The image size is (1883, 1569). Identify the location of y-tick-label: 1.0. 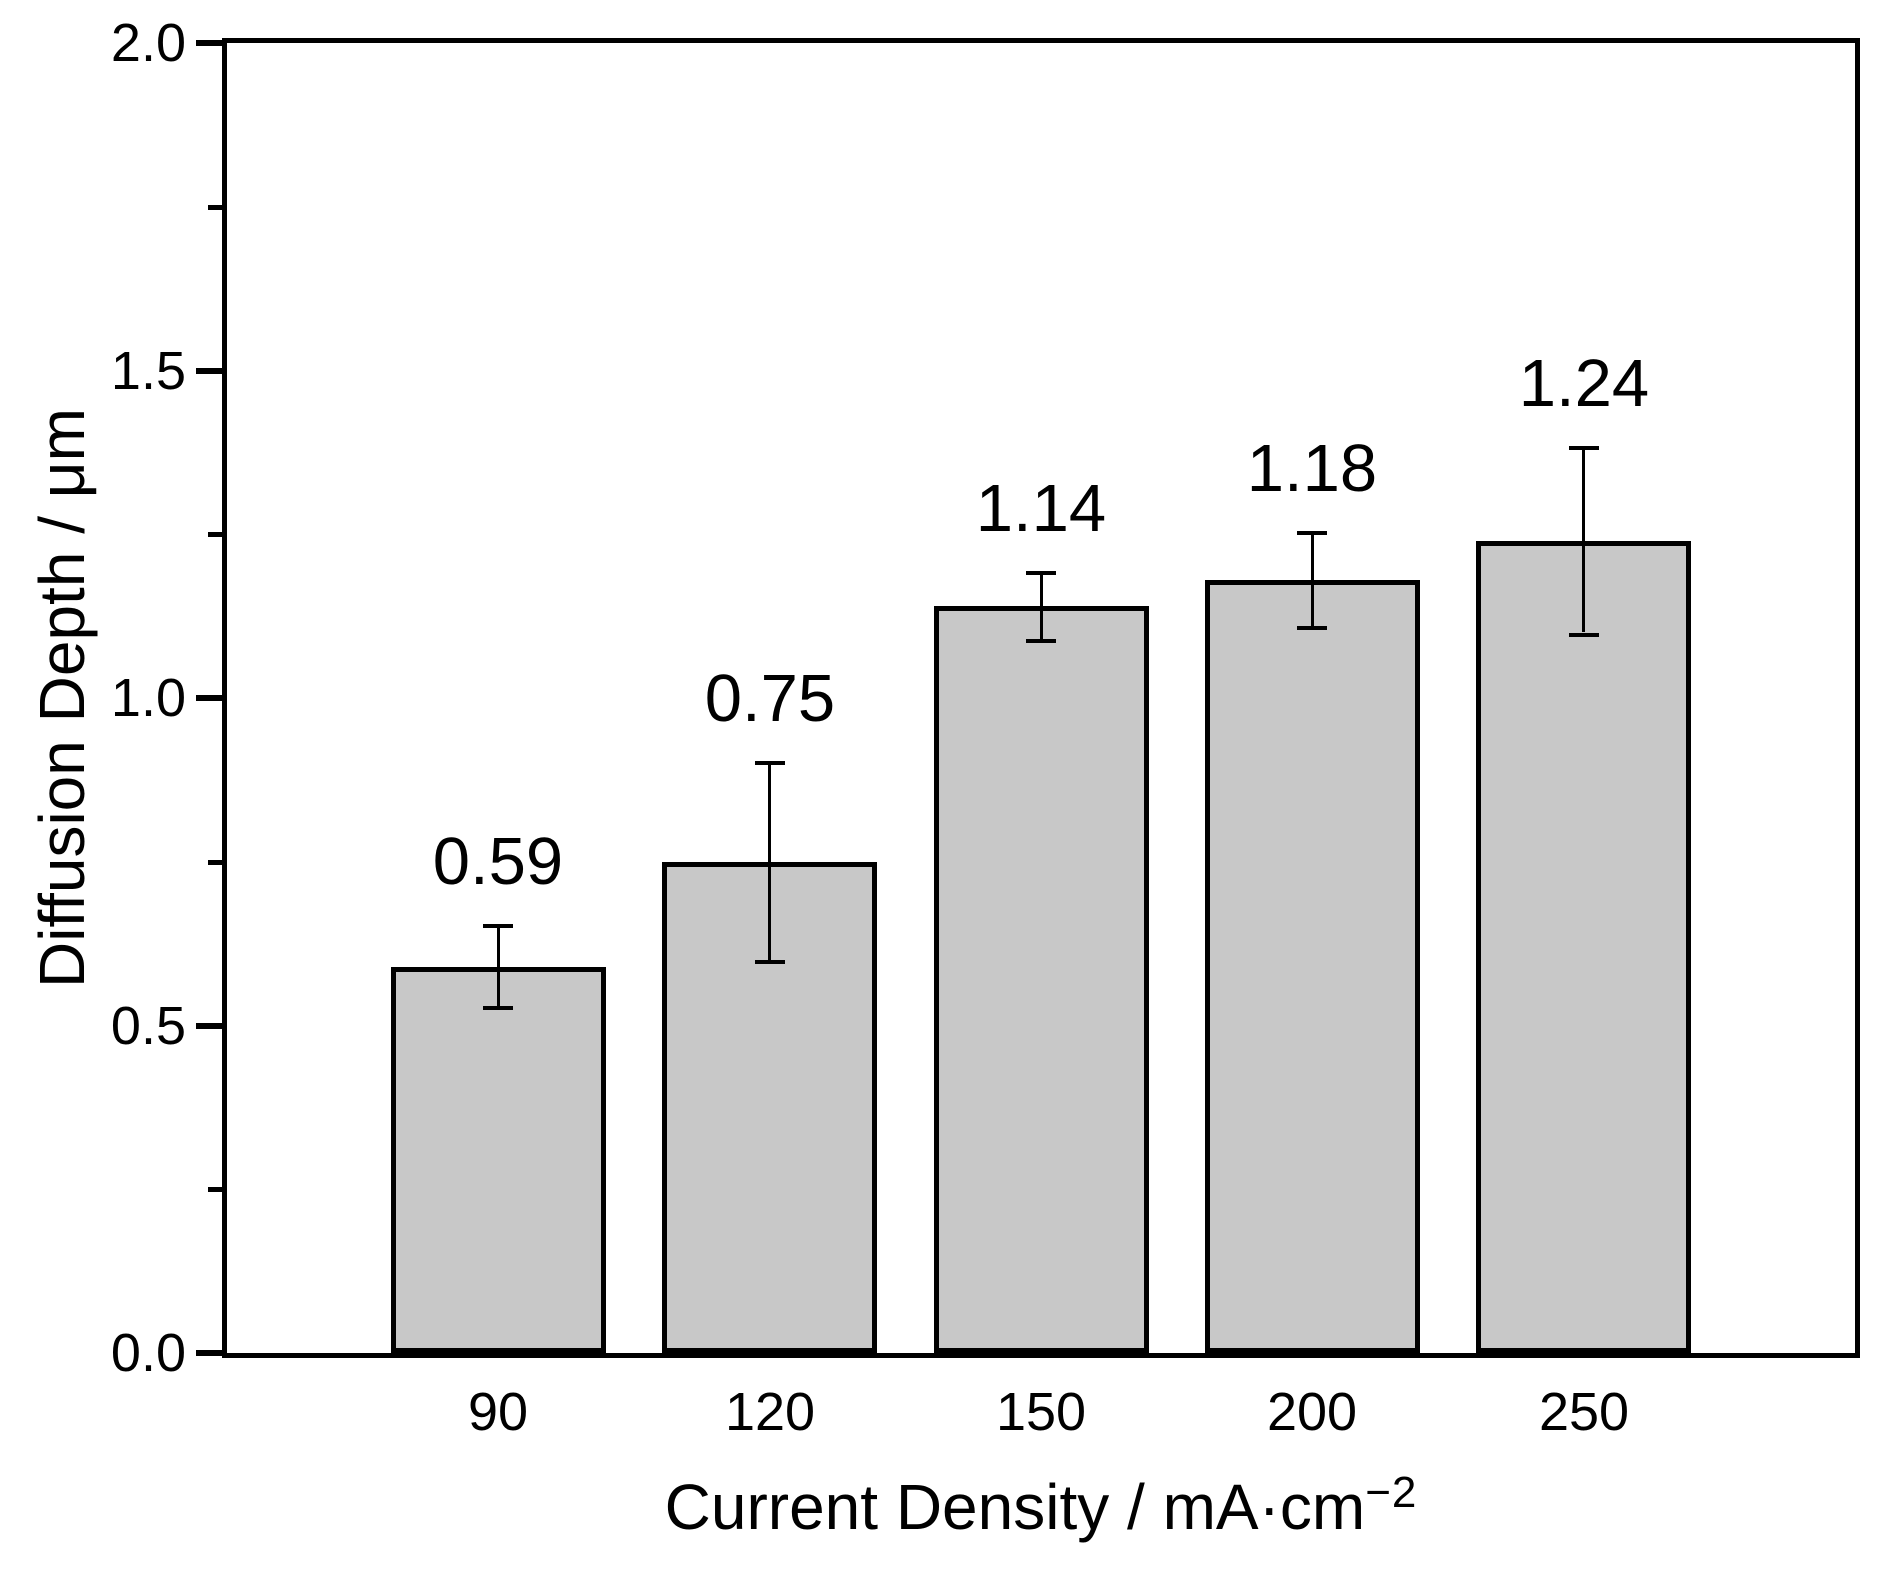
(148, 698).